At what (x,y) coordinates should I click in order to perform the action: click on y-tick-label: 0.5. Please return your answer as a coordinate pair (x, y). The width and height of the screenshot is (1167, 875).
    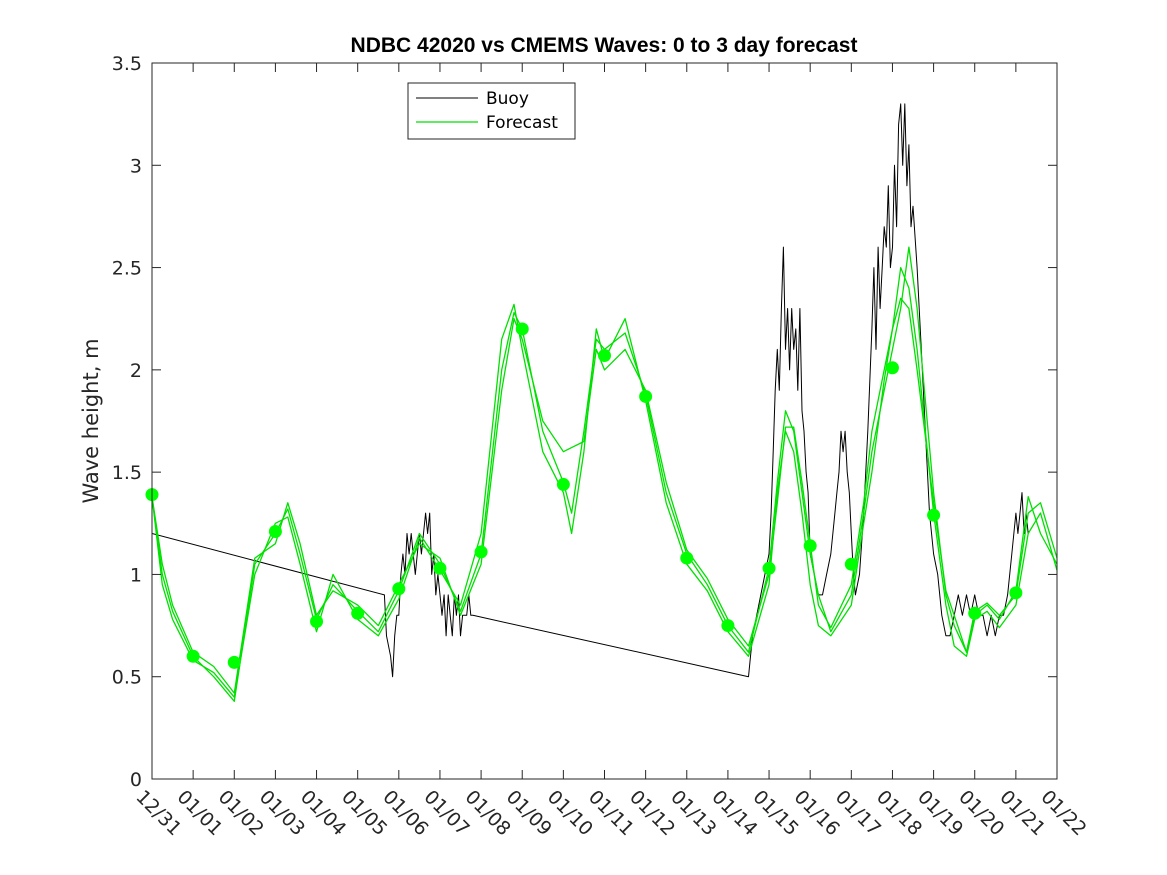
    Looking at the image, I should click on (127, 678).